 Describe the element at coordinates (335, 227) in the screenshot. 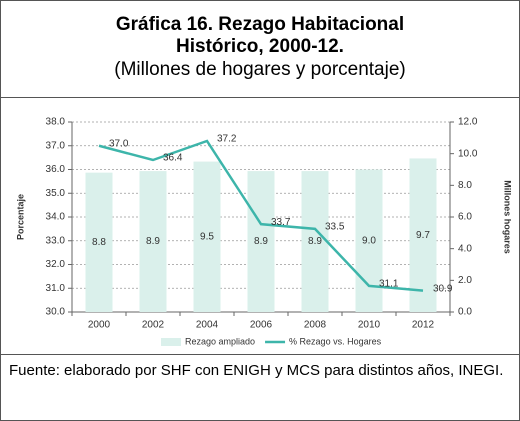

I see `point-label: 33.5` at that location.